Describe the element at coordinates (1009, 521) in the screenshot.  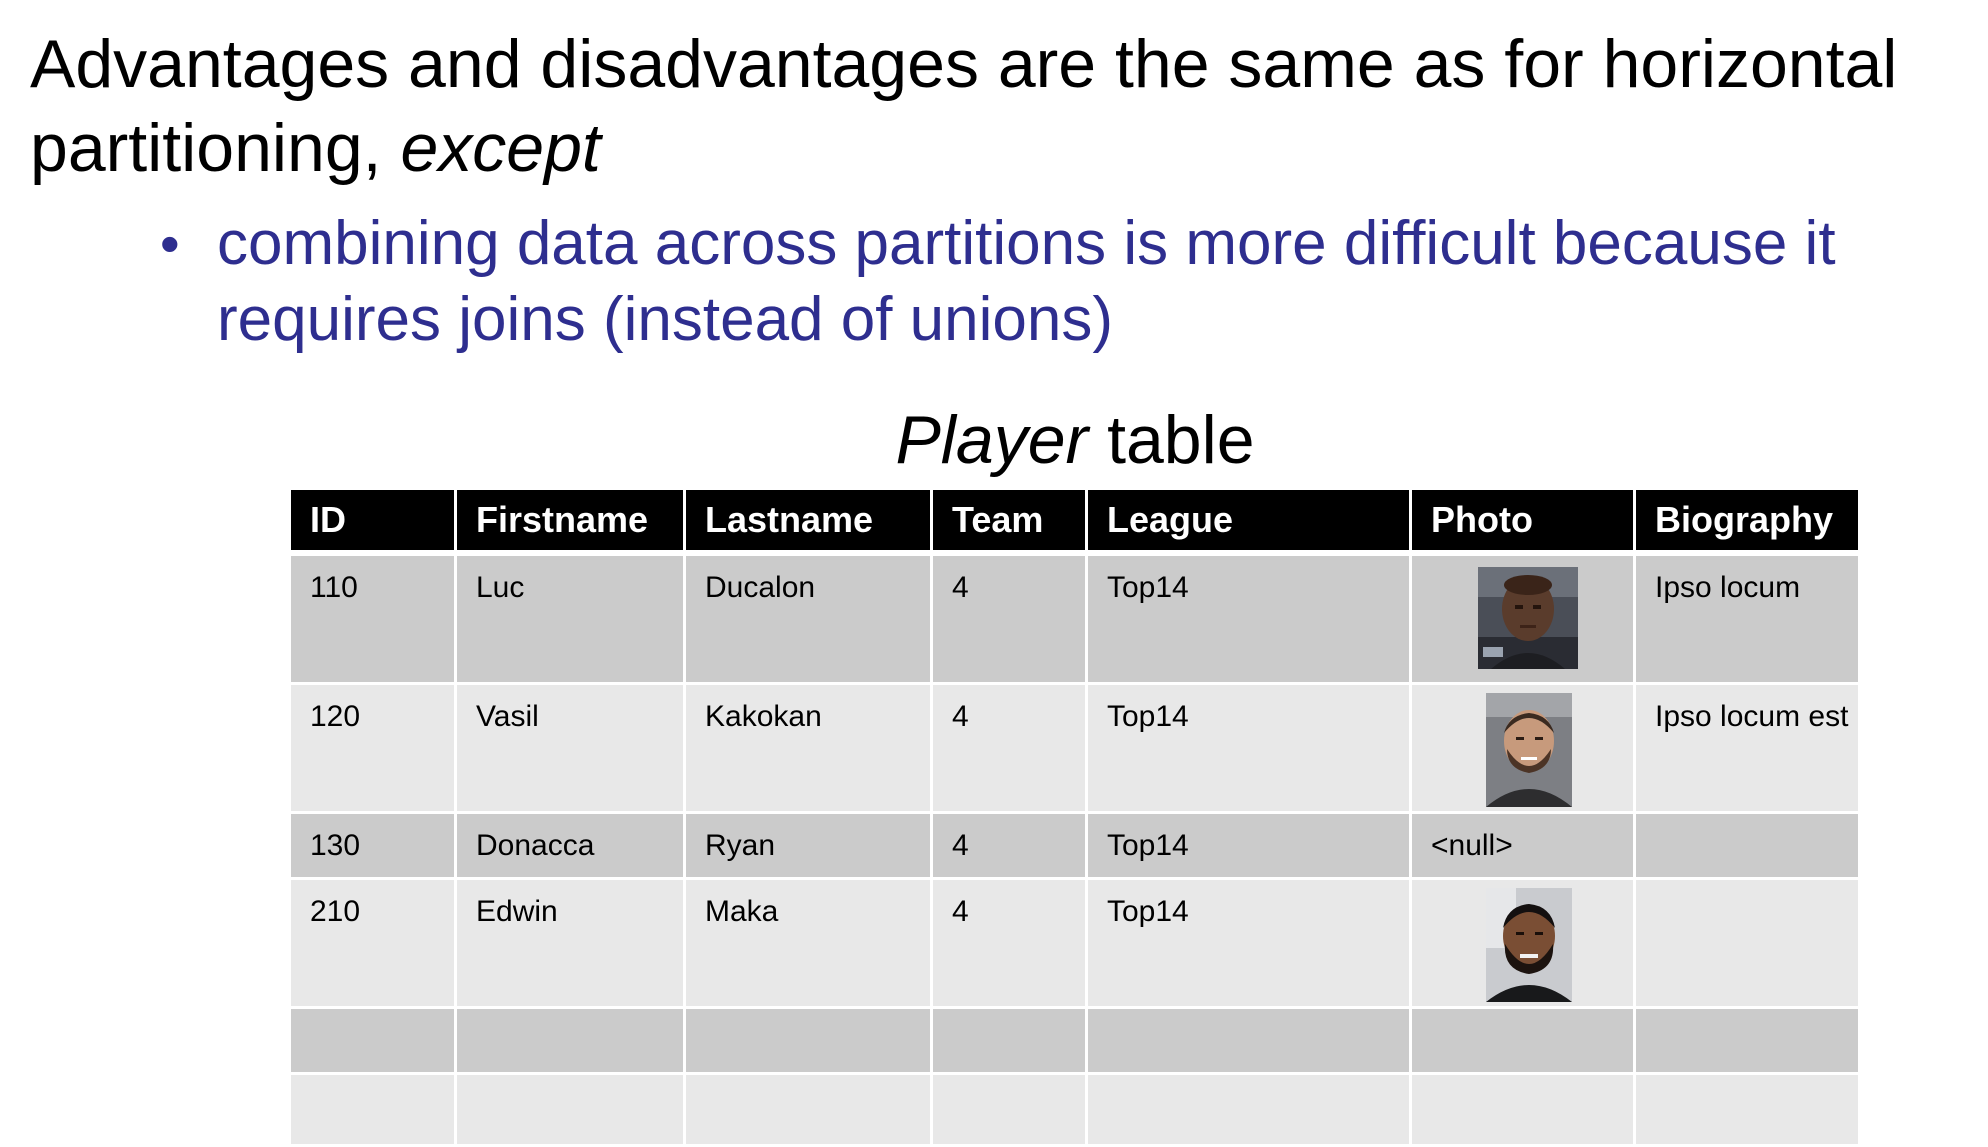
I see `column-header-team: Team` at that location.